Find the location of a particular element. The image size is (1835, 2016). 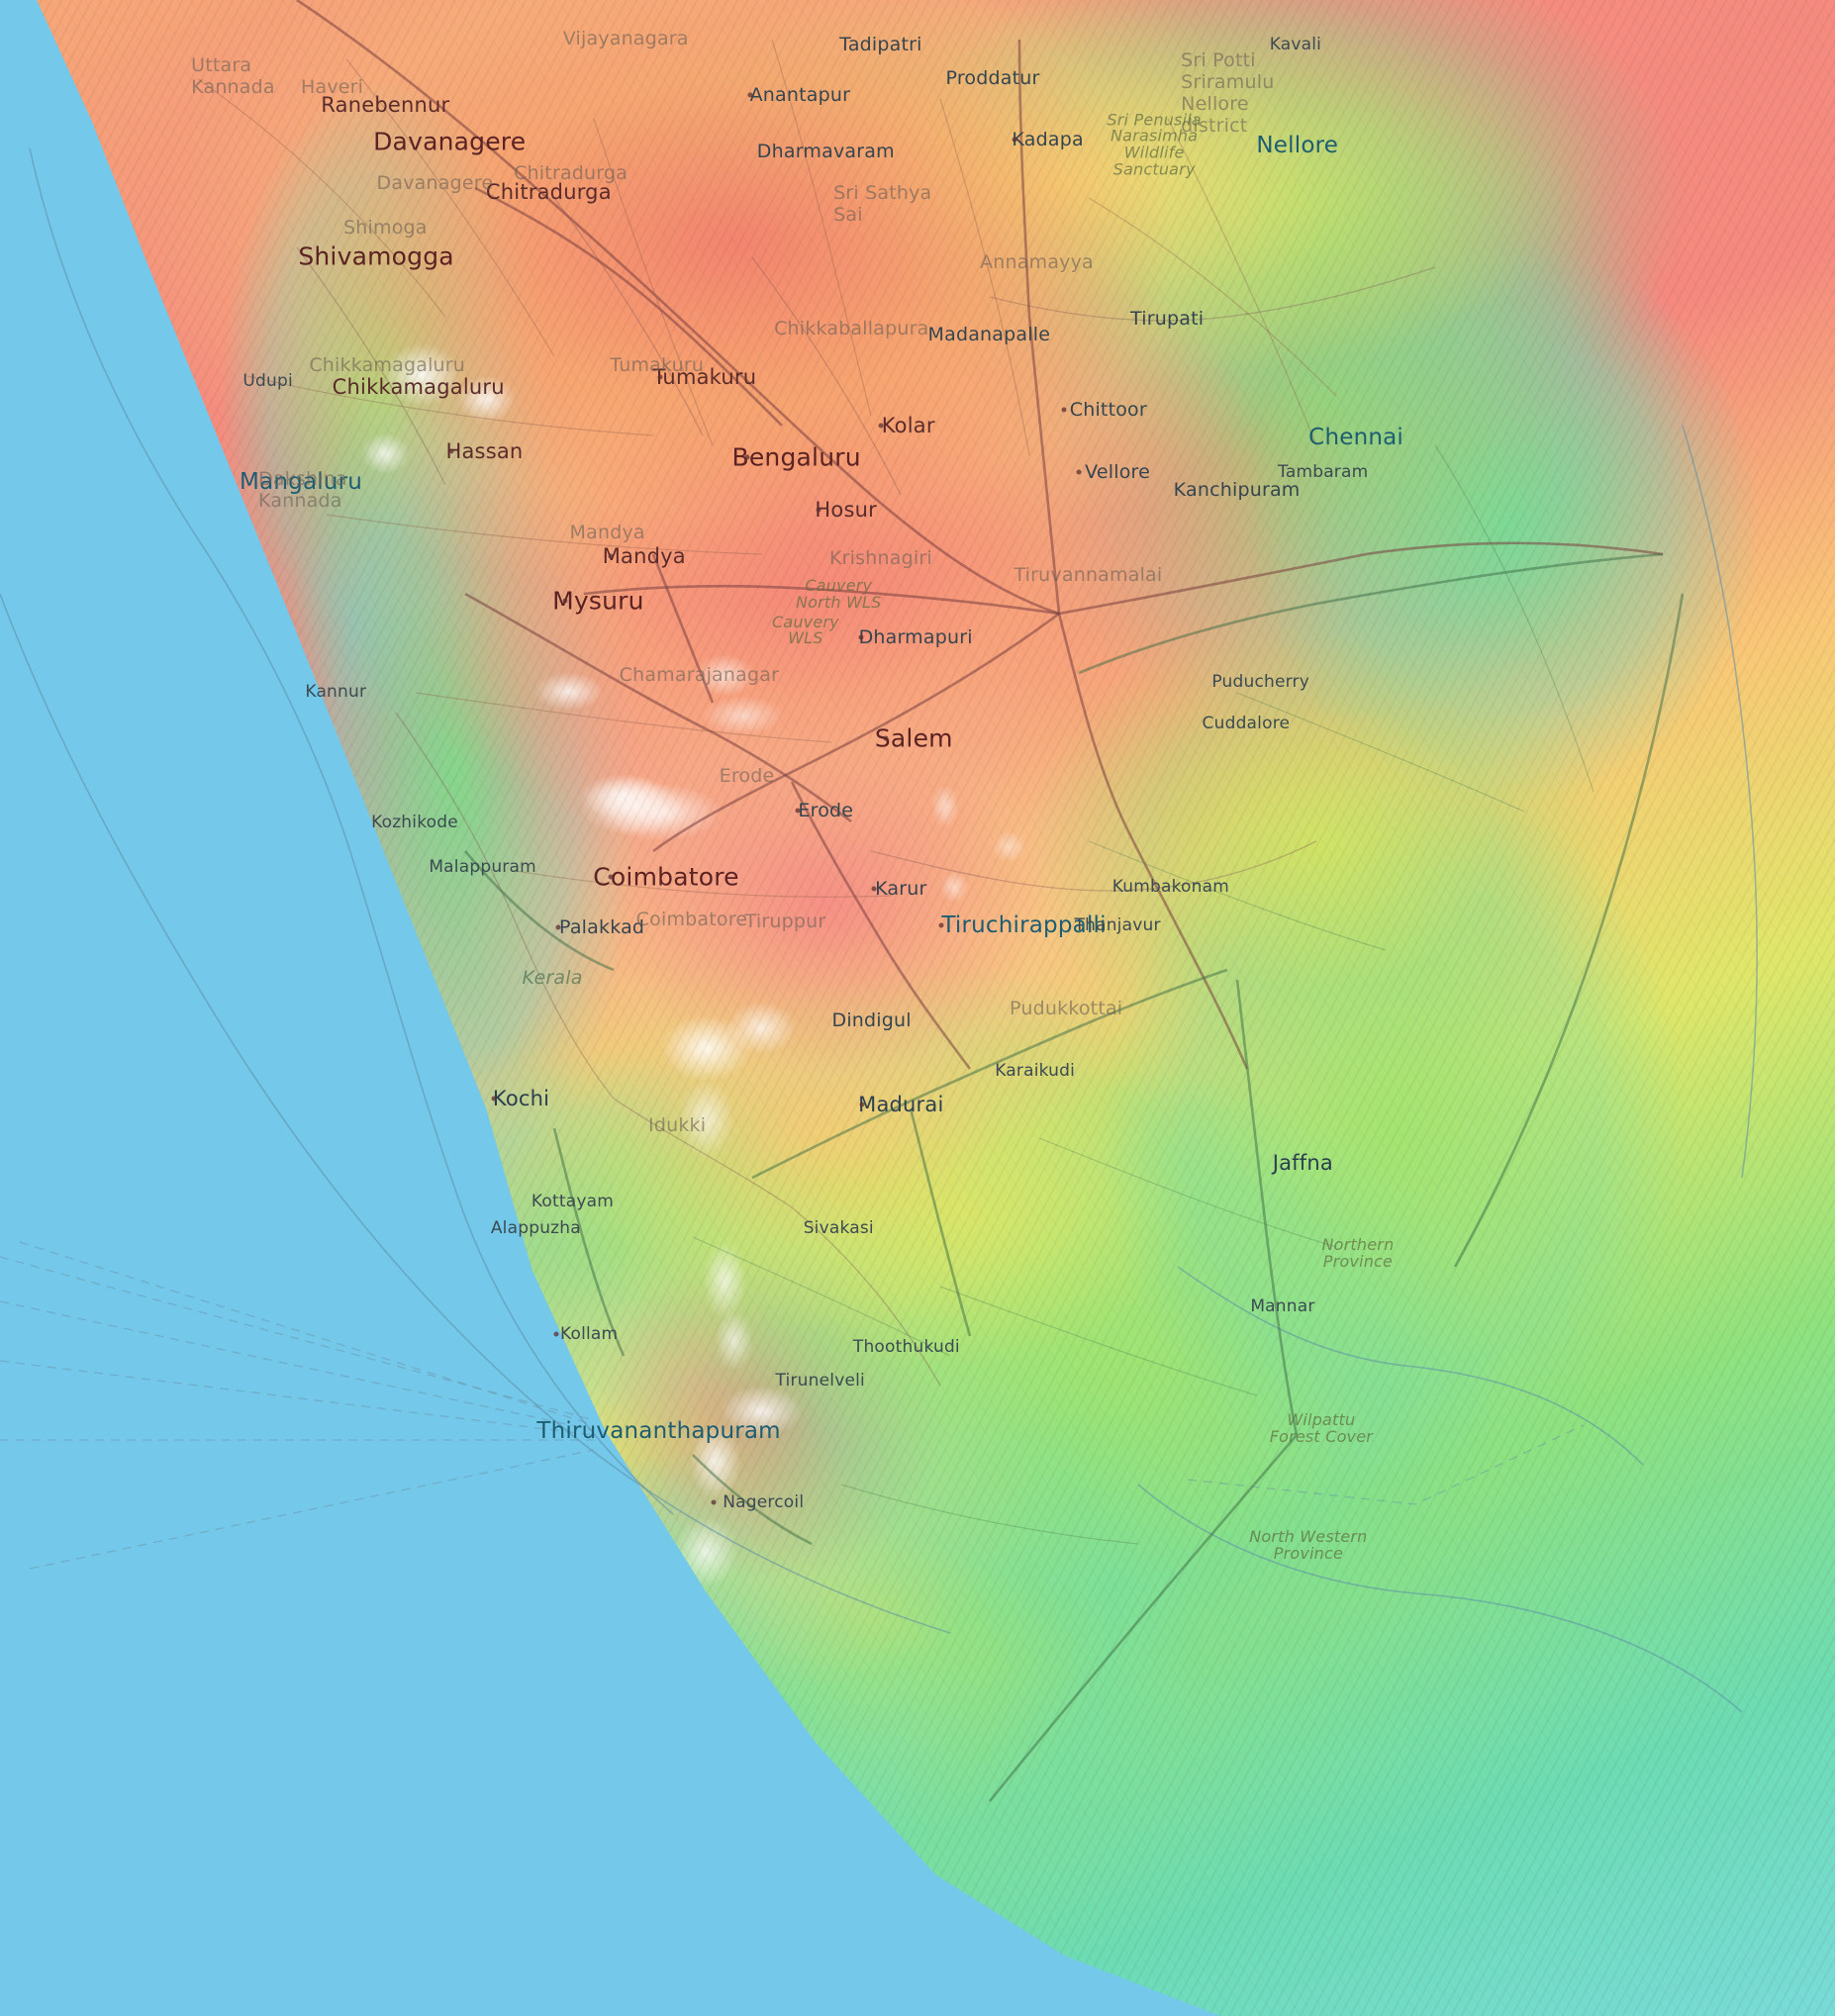

map-label-city-tambaram: Tambaram is located at coordinates (1323, 472).